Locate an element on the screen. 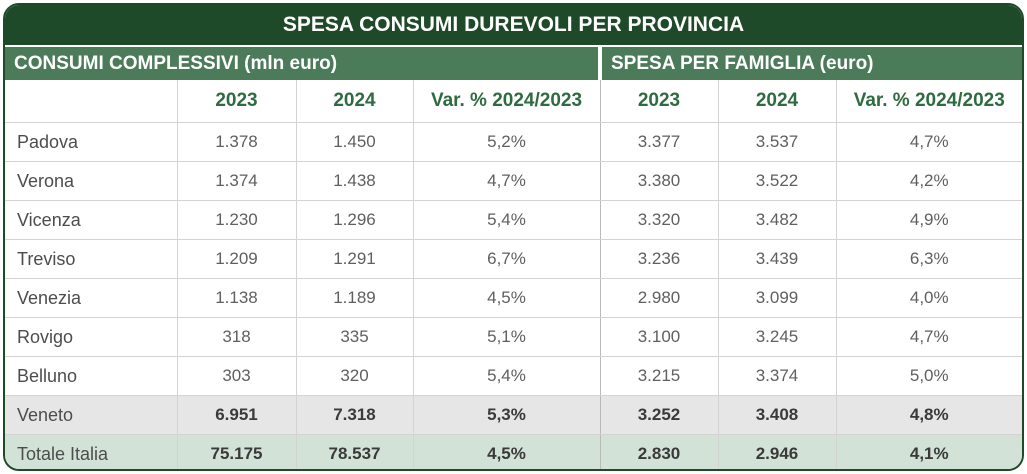  province-label: Rovigo is located at coordinates (91, 337).